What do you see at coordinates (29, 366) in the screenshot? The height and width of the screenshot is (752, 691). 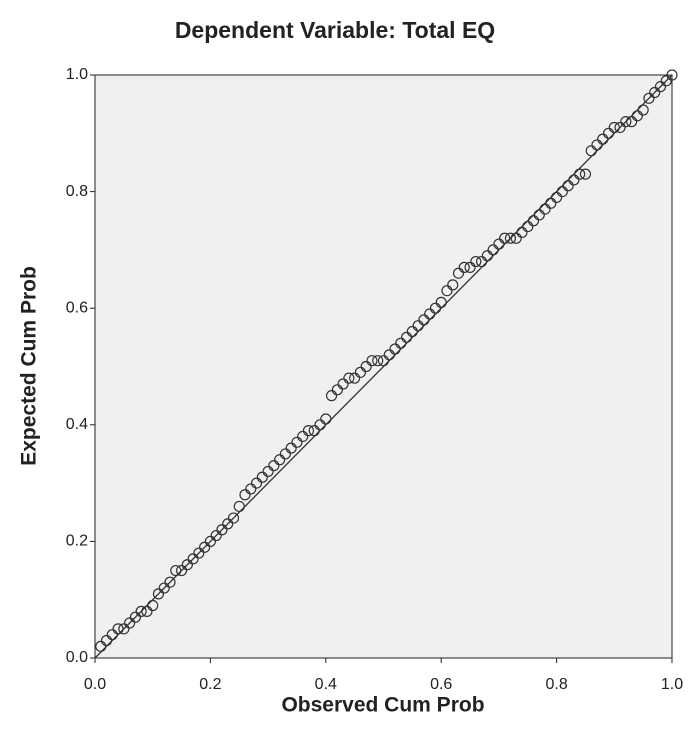 I see `y-axis-title: Expected Cum Prob` at bounding box center [29, 366].